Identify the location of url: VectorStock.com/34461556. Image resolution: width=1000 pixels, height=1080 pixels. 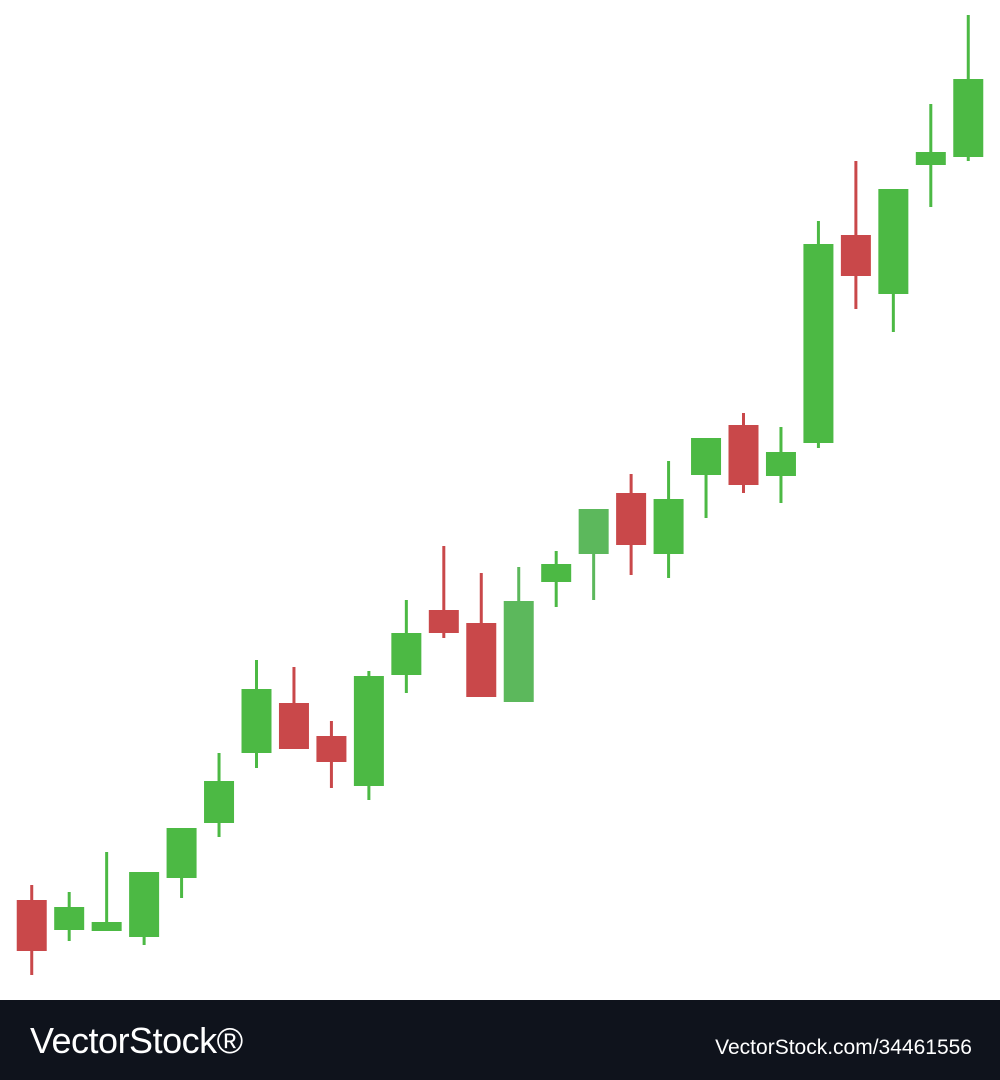
(843, 1047).